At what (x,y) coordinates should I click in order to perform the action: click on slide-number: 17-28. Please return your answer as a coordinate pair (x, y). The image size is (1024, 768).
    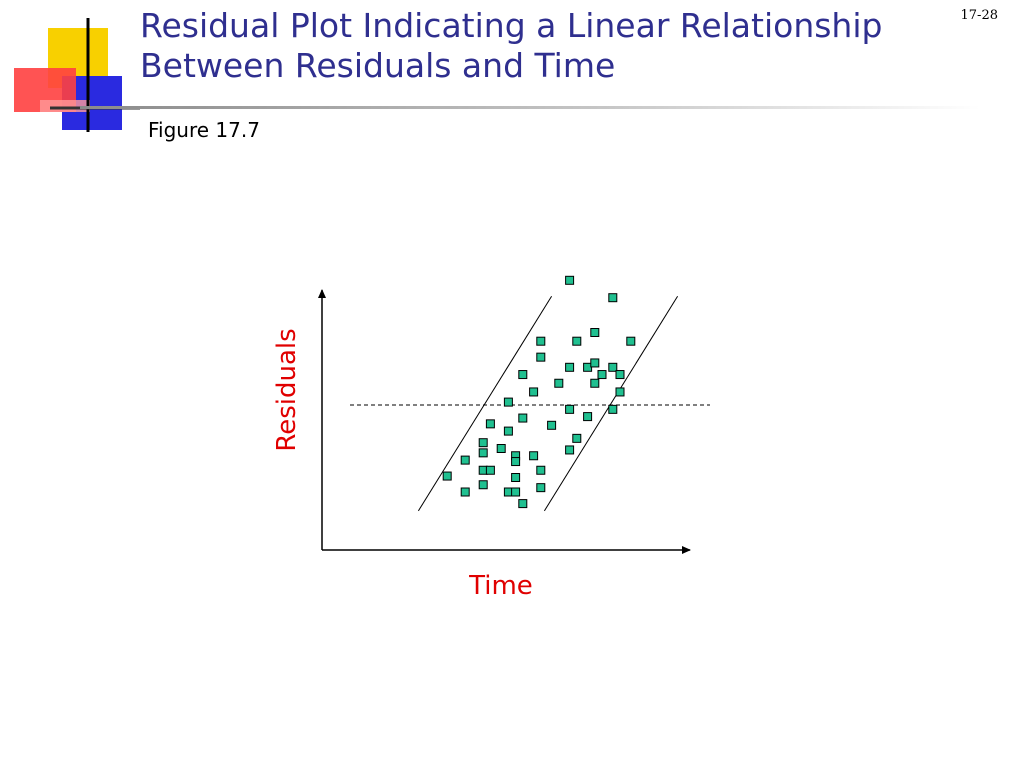
    Looking at the image, I should click on (979, 15).